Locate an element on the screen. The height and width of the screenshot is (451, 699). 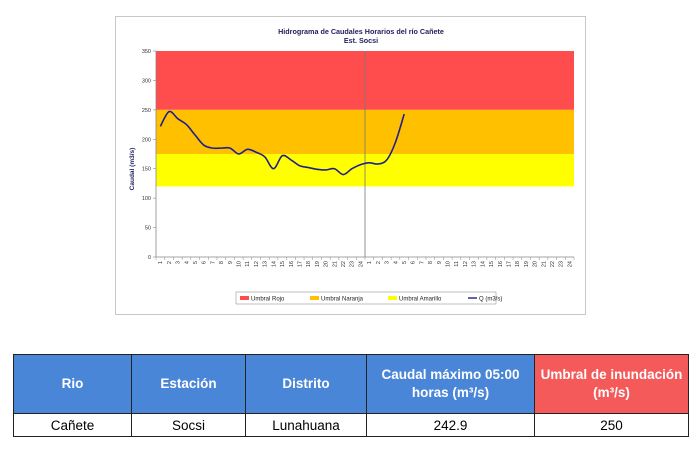
cell-distrito: Lunahuana is located at coordinates (306, 425).